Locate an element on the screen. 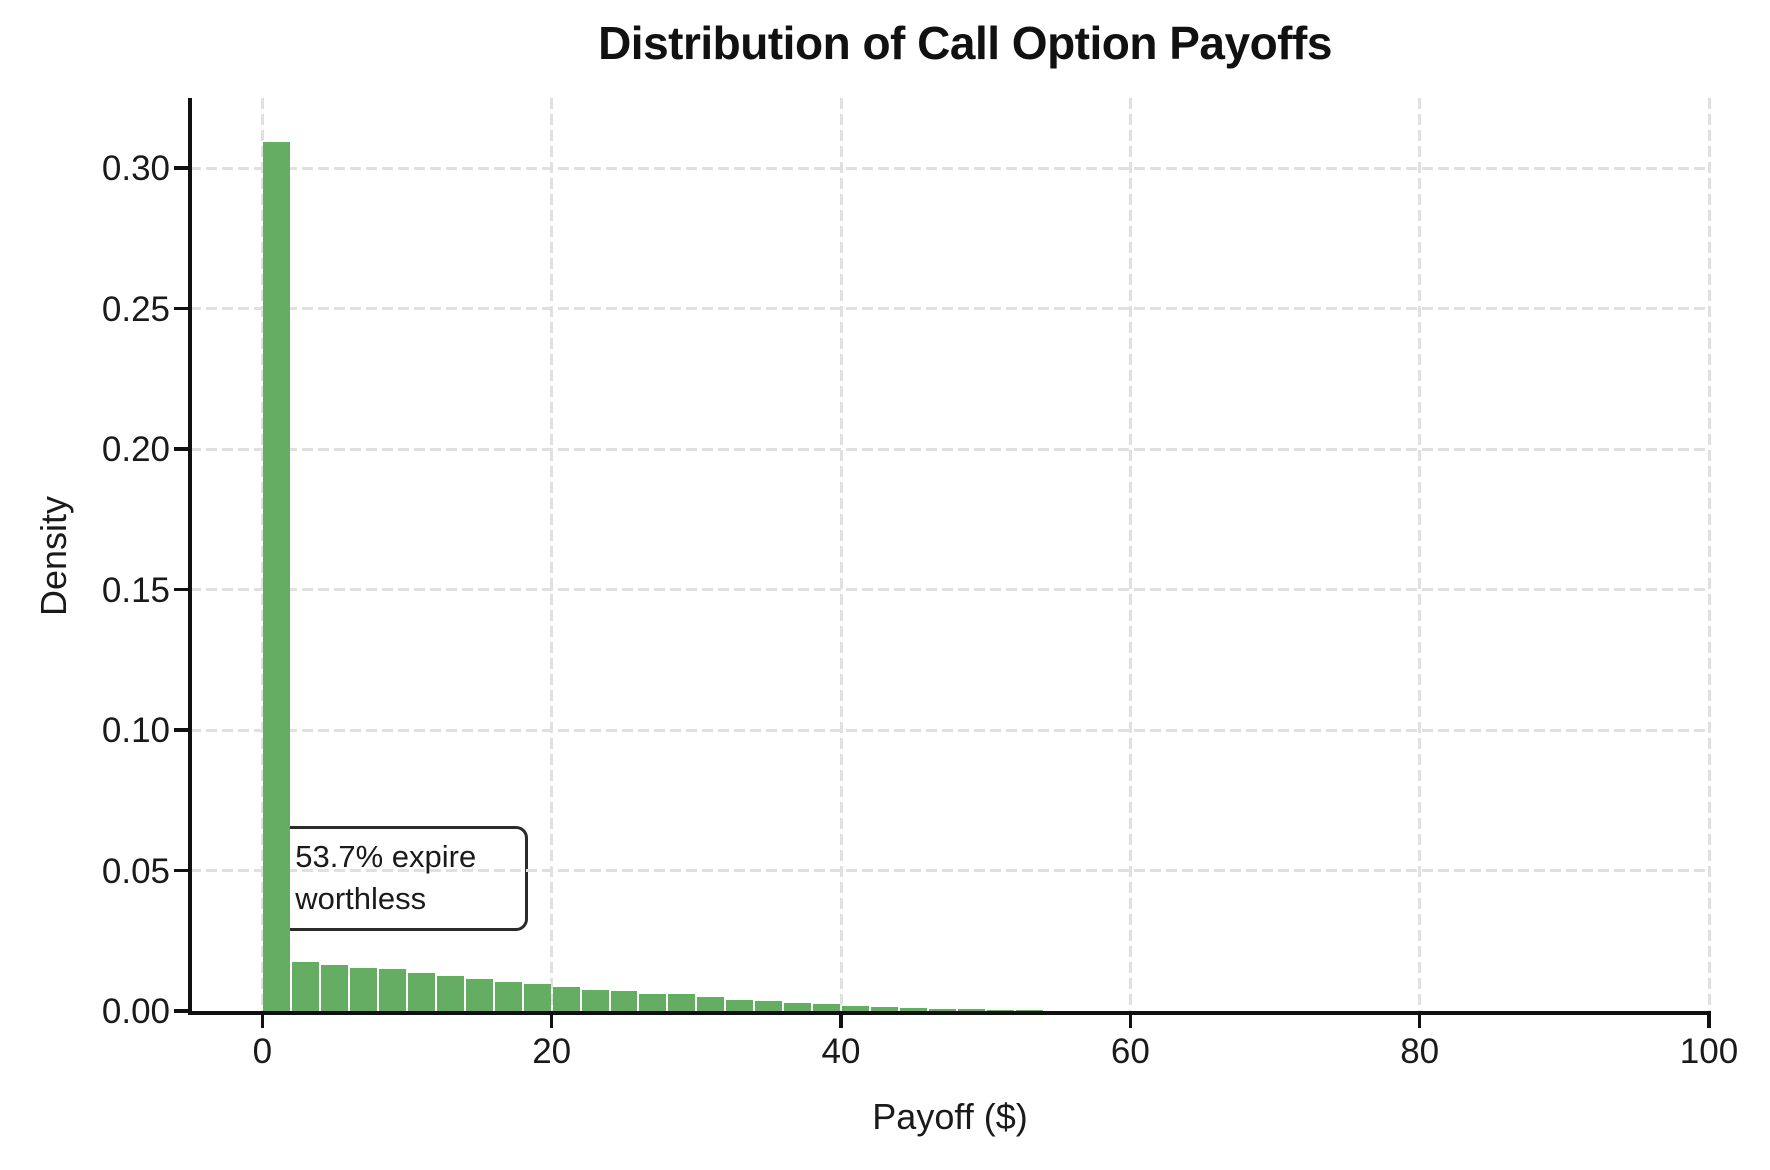 The width and height of the screenshot is (1770, 1170). x-tick-label: 0 is located at coordinates (262, 1051).